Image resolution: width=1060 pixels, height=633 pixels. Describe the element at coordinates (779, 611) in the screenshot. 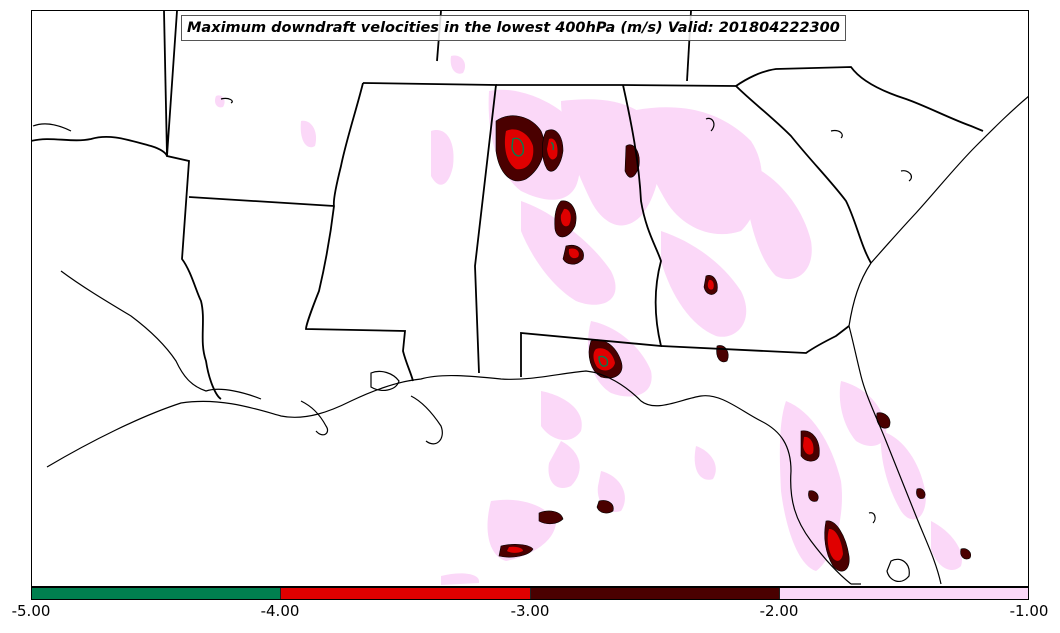

I see `colorbar-tick-label: -2.00` at that location.